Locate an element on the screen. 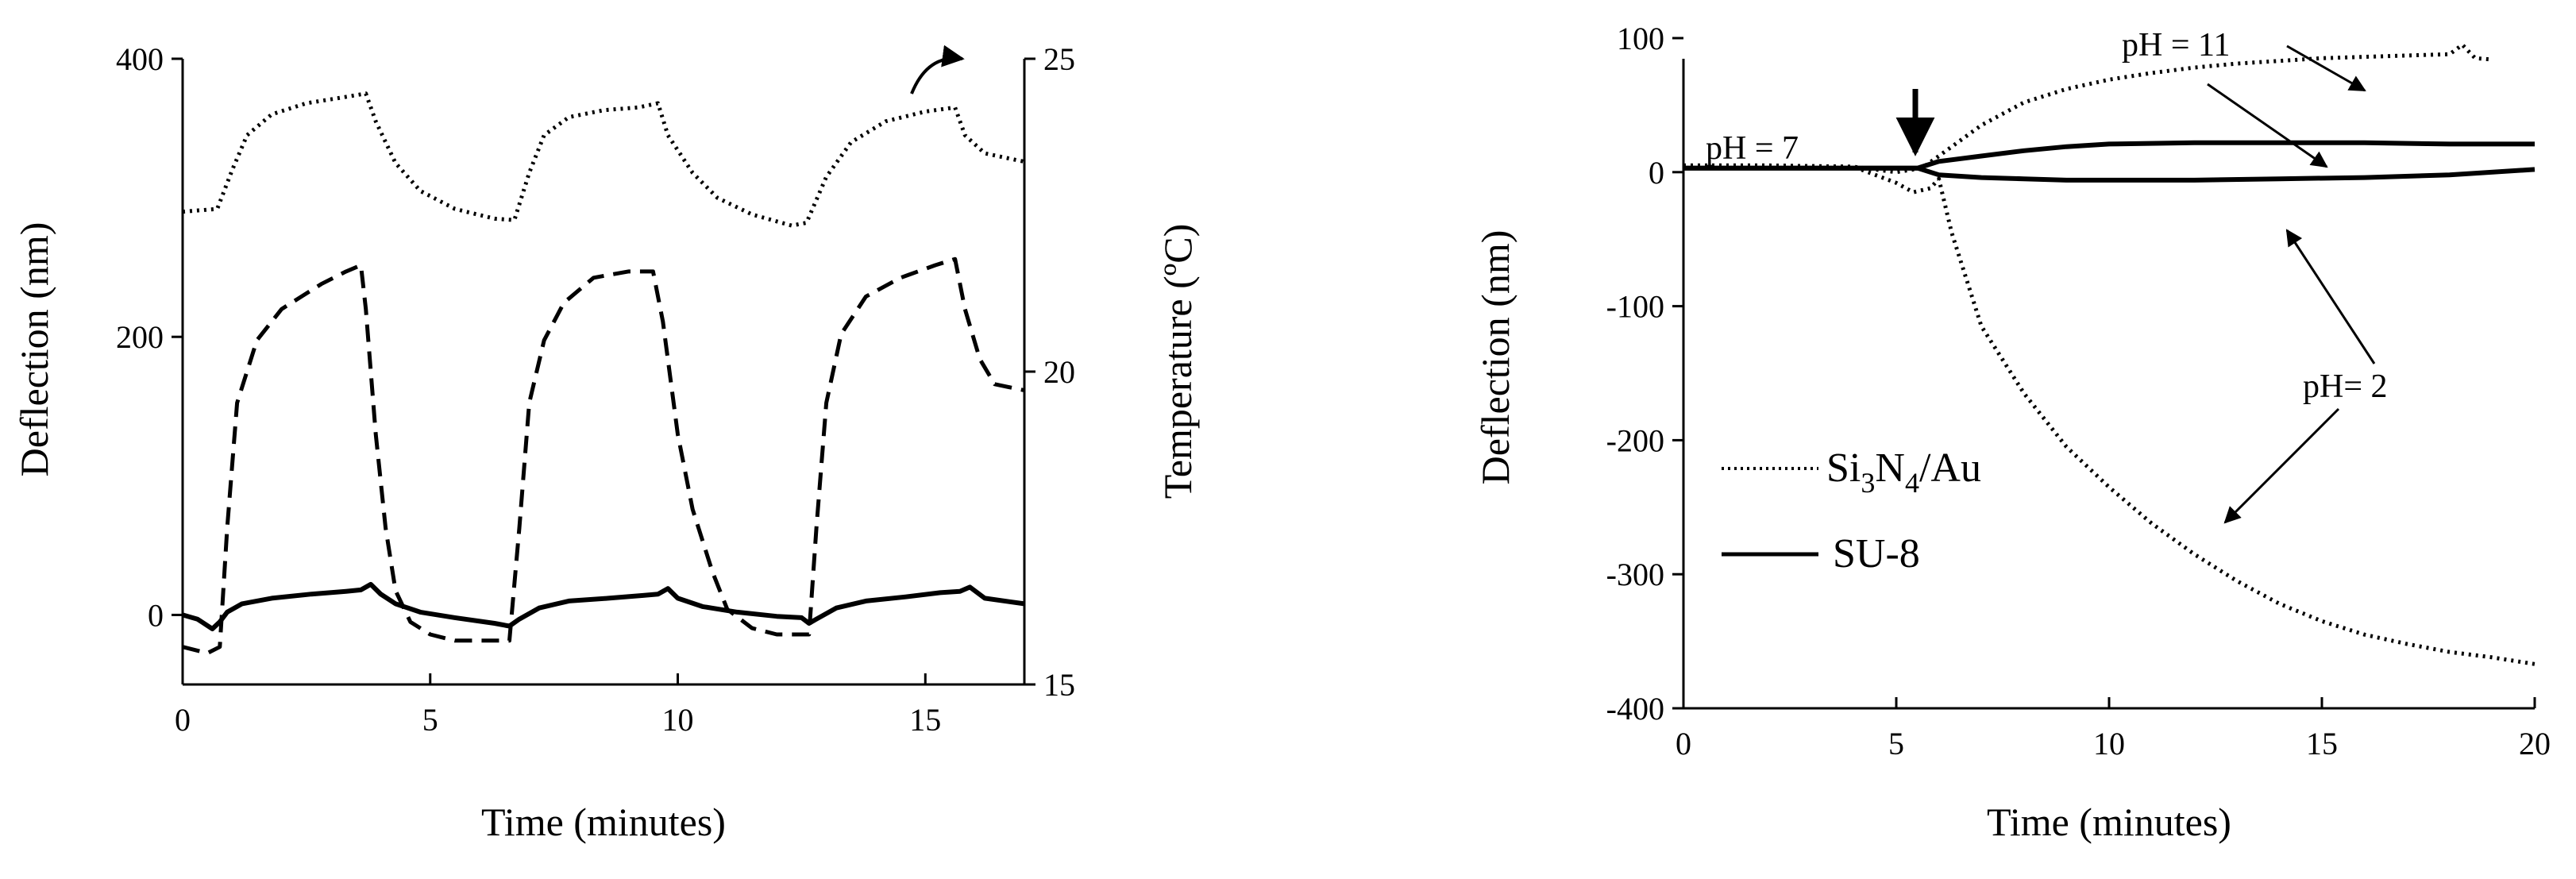  right-x-tick-label: 20 is located at coordinates (2535, 743).